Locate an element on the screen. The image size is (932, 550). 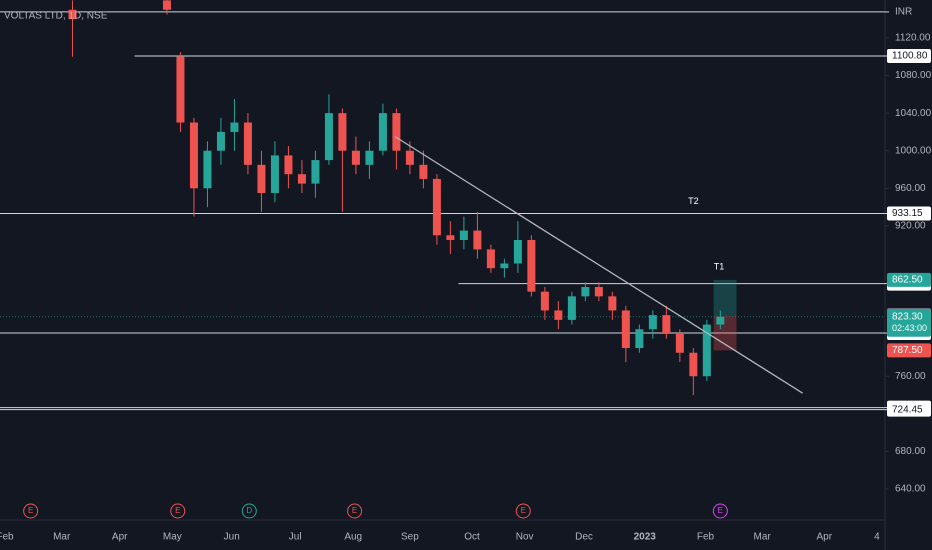
x-tick-label: Nov is located at coordinates (525, 537).